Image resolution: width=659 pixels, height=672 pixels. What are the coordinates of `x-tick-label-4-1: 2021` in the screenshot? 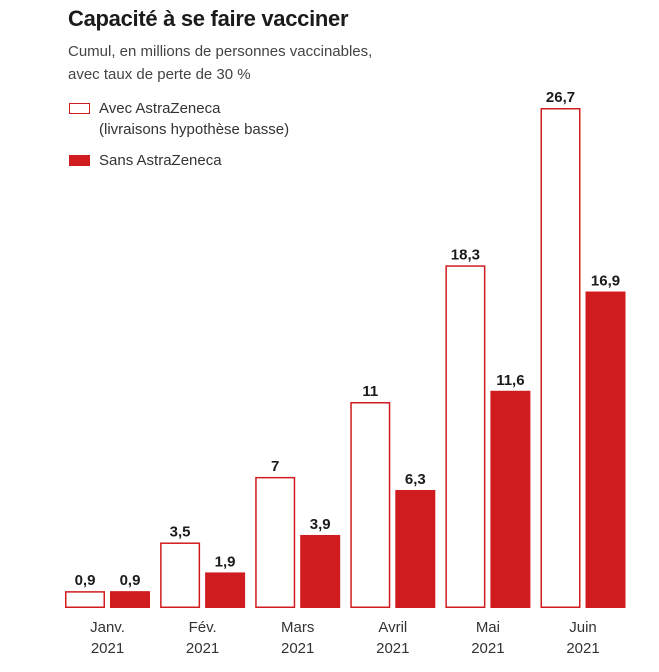 It's located at (487, 648).